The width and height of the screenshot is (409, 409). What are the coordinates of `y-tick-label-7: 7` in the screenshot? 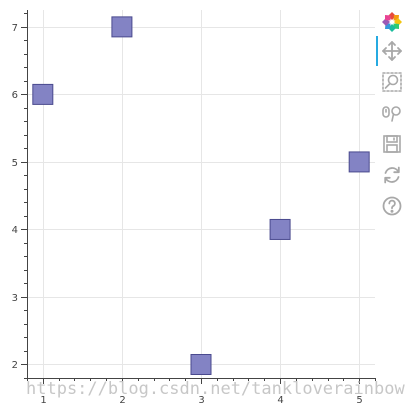 It's located at (15, 28).